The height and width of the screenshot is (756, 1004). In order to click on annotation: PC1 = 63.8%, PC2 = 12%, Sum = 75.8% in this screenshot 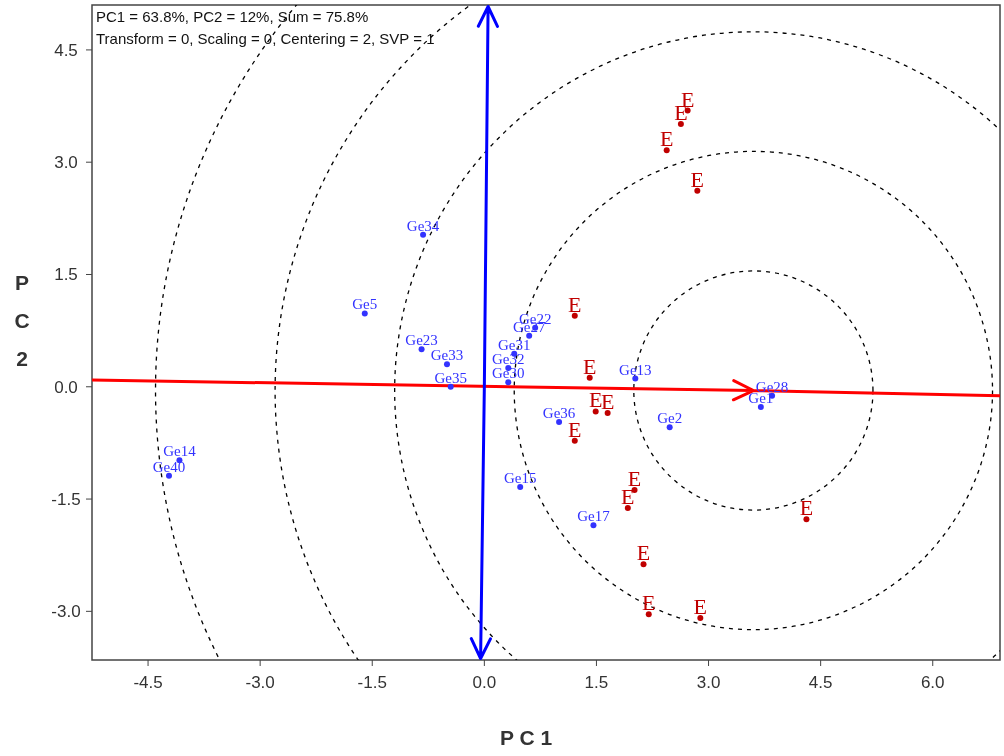, I will do `click(232, 16)`.